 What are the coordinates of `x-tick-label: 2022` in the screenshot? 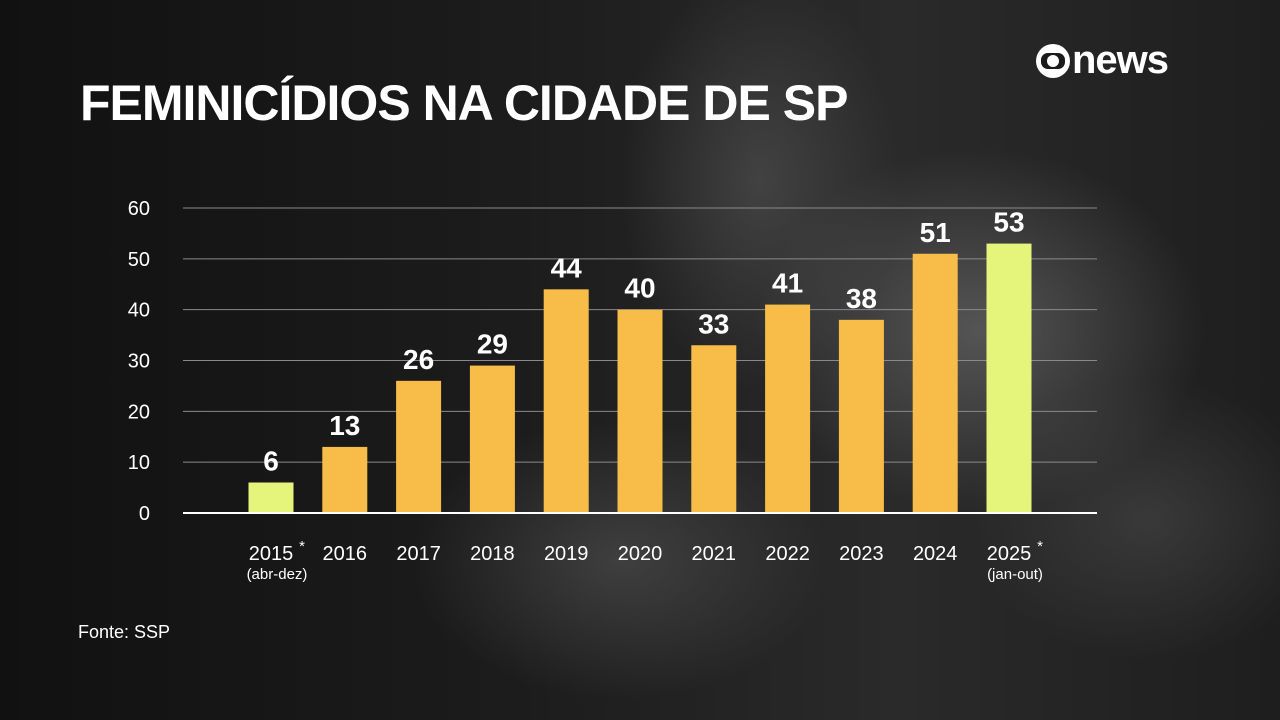 It's located at (787, 554).